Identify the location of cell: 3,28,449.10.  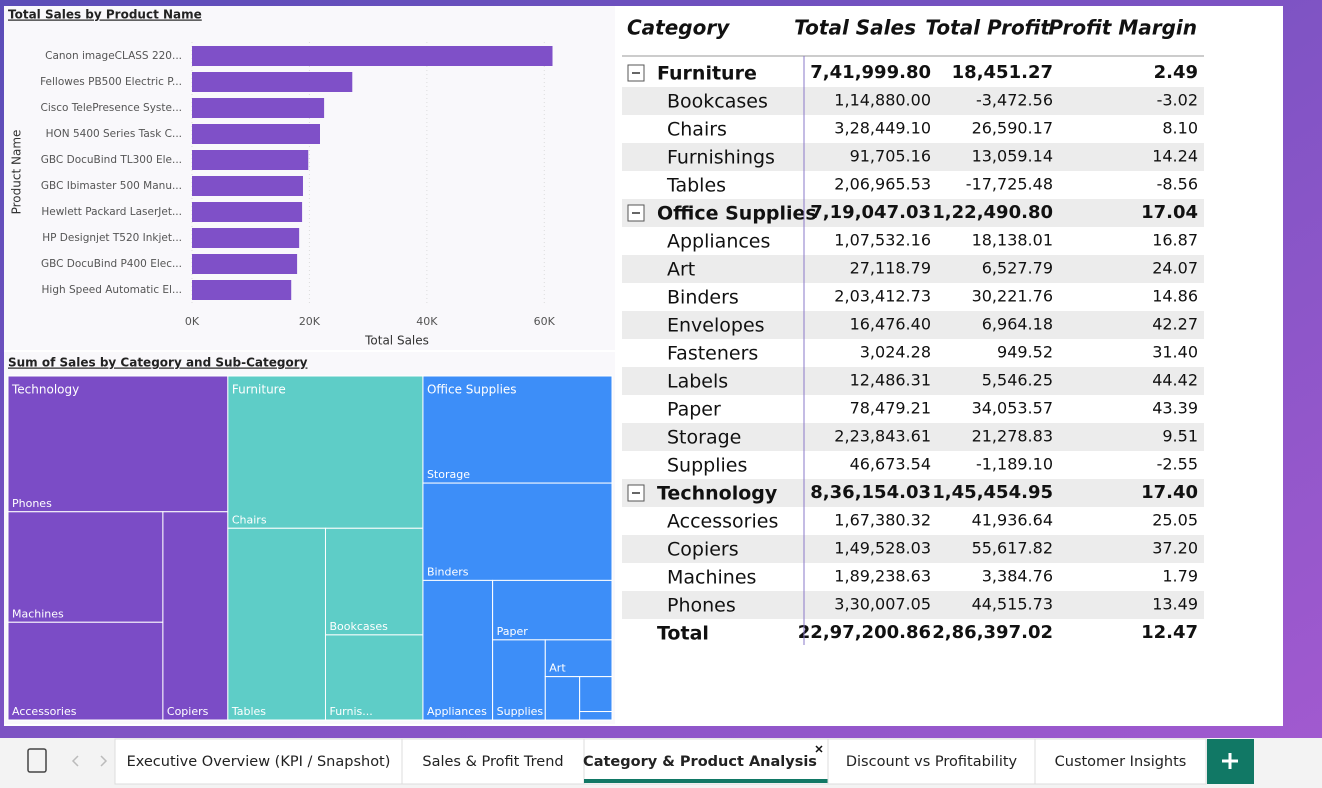
(882, 128).